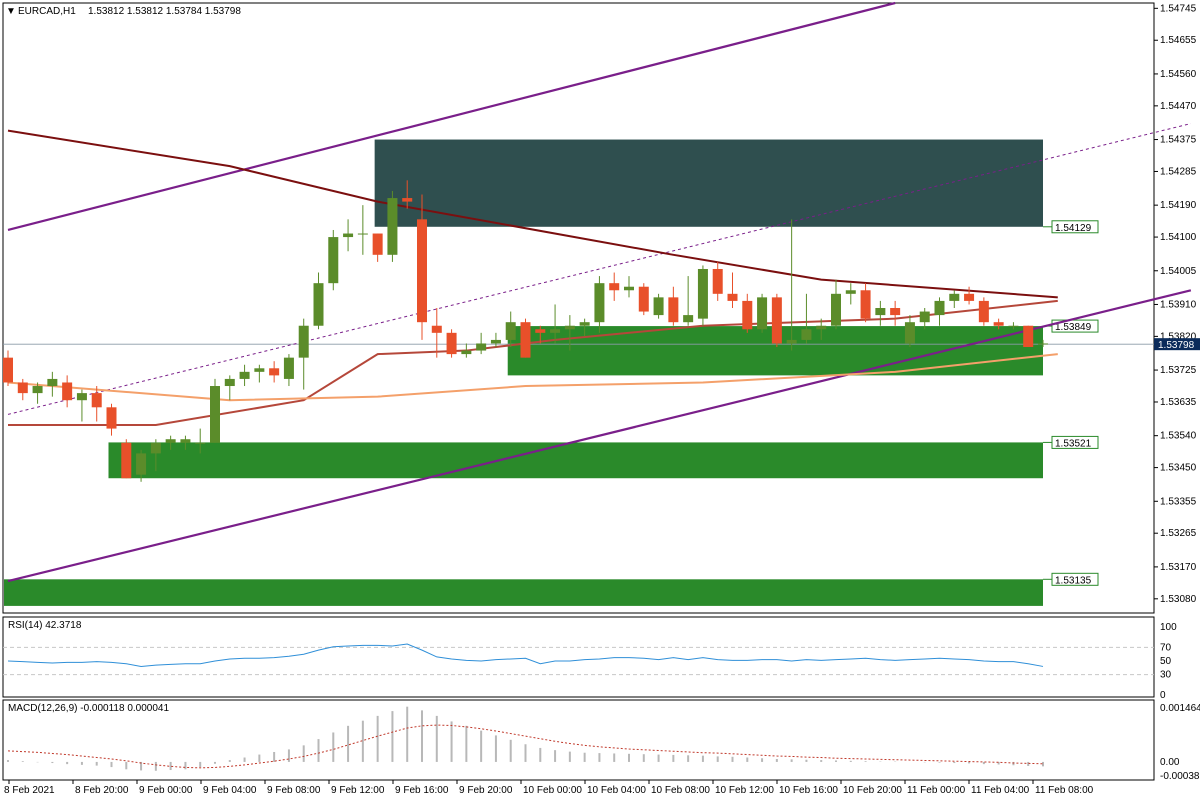 The width and height of the screenshot is (1200, 805). What do you see at coordinates (88, 708) in the screenshot?
I see `macd-title: MACD(12,26,9) -0.000118 0.000041` at bounding box center [88, 708].